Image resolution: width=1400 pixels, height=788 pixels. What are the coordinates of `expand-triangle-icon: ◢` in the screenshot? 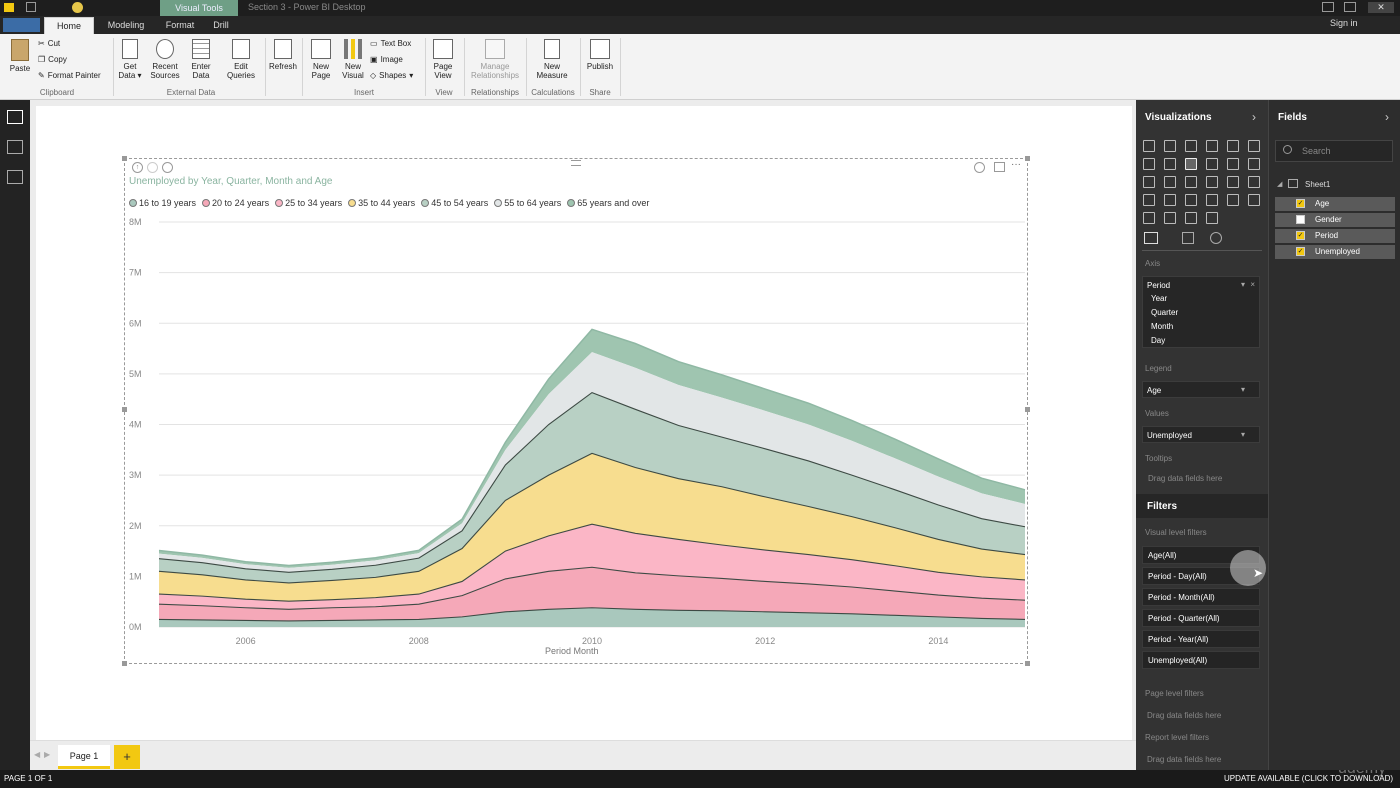 It's located at (1280, 184).